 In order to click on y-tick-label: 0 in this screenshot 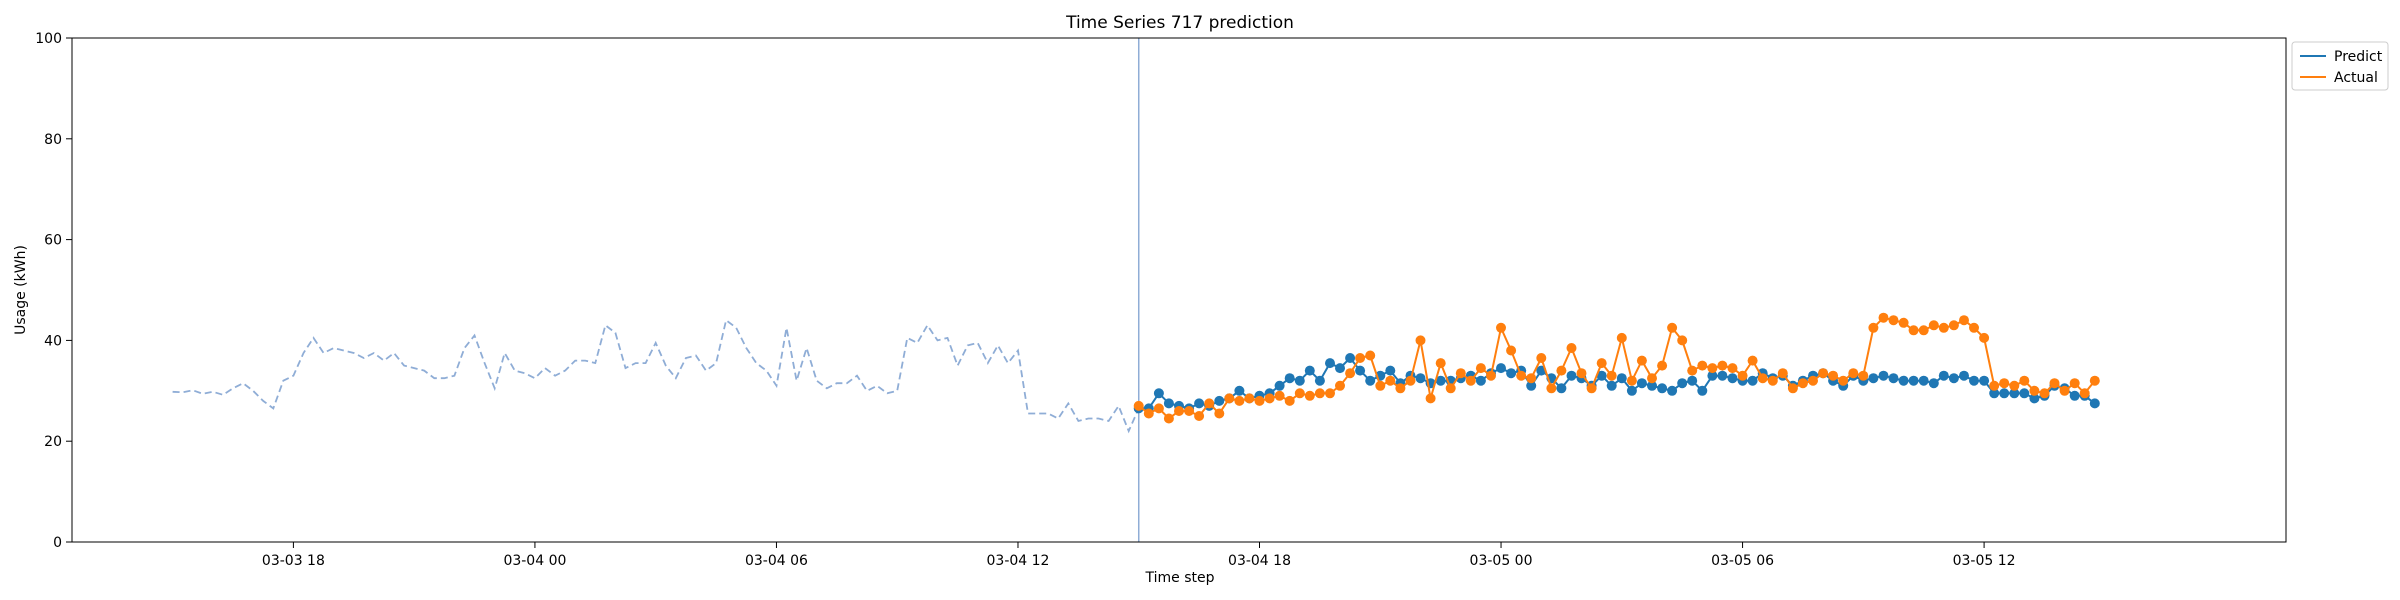, I will do `click(57, 543)`.